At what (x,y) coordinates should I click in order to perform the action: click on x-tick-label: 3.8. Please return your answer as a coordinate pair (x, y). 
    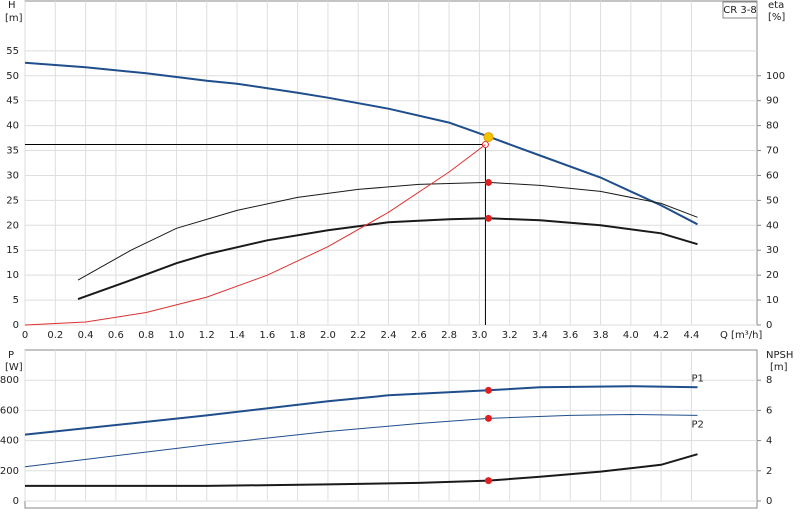
    Looking at the image, I should click on (601, 335).